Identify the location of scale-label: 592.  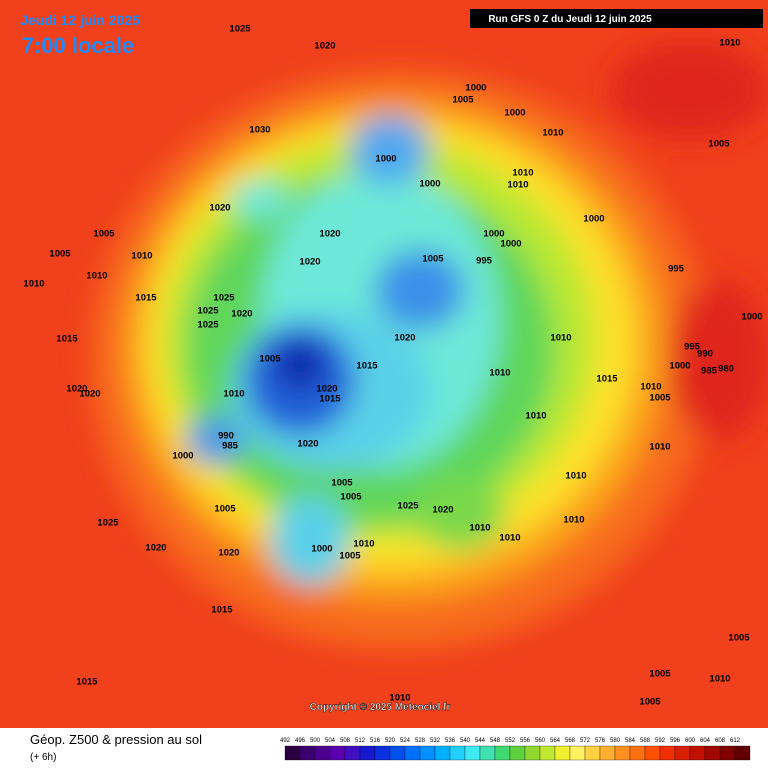
(660, 741).